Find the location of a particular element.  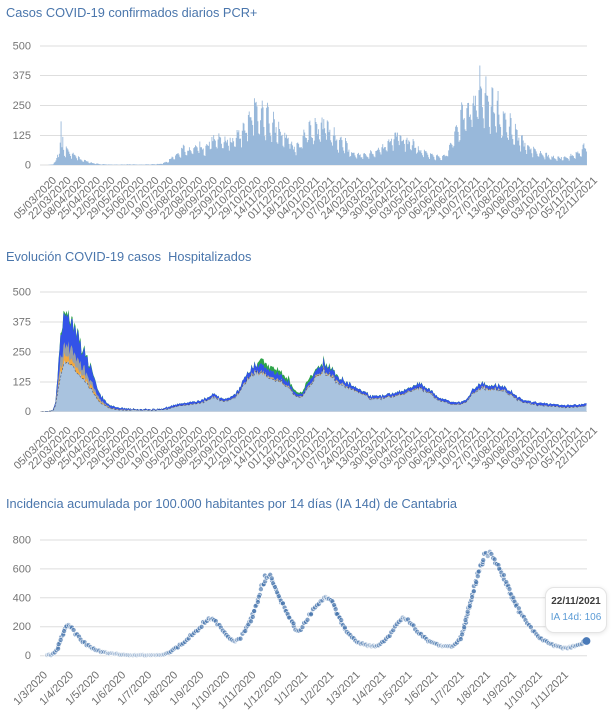

svg-text:Evolución COVID-19 casos Hosp: Evolución COVID-19 casos Hospitalizados is located at coordinates (128, 256).